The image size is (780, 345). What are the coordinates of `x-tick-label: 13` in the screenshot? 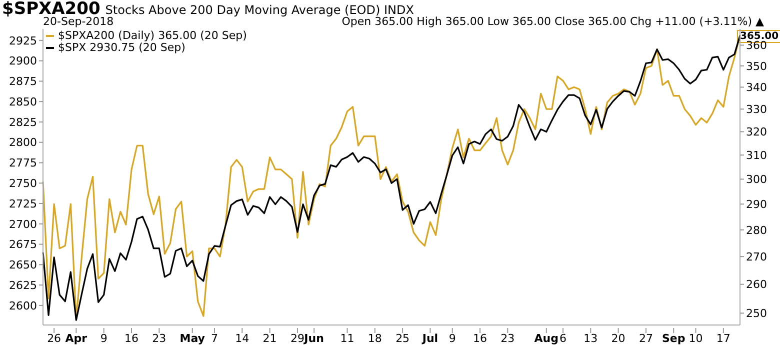 It's located at (591, 338).